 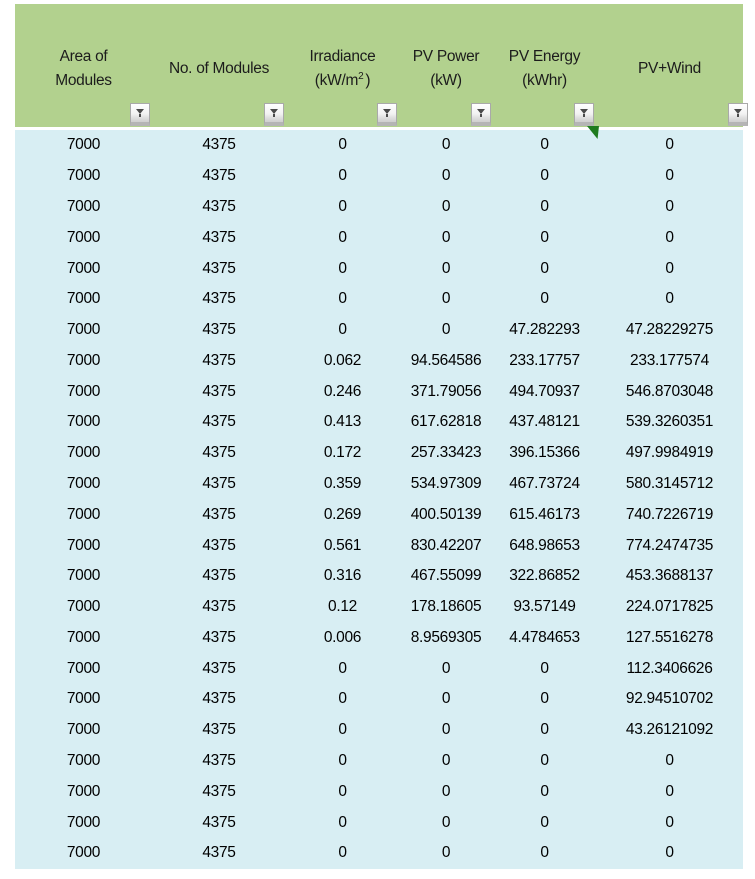 I want to click on column-header-no-of-modules: No. of Modules, so click(x=219, y=65).